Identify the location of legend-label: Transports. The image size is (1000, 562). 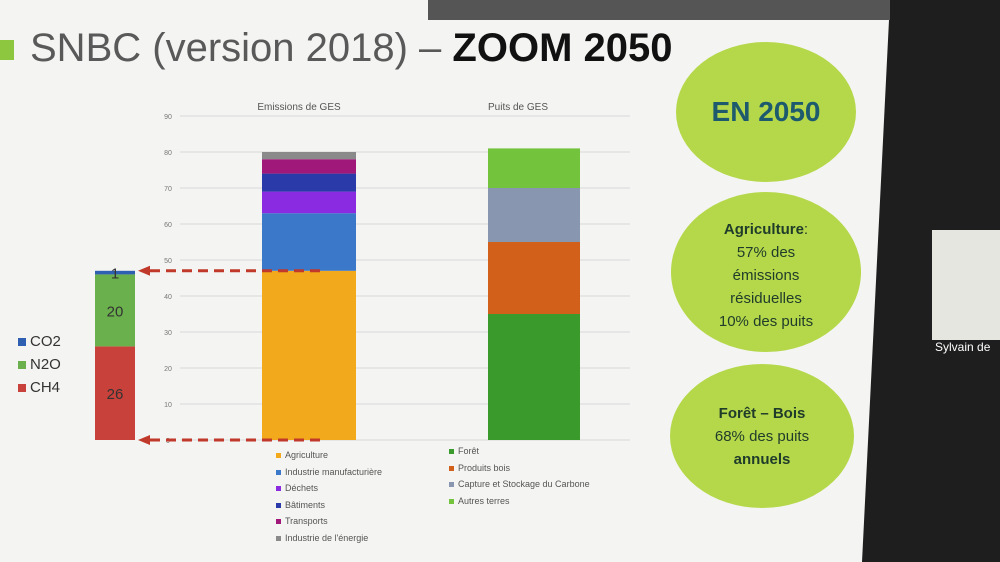
(306, 521).